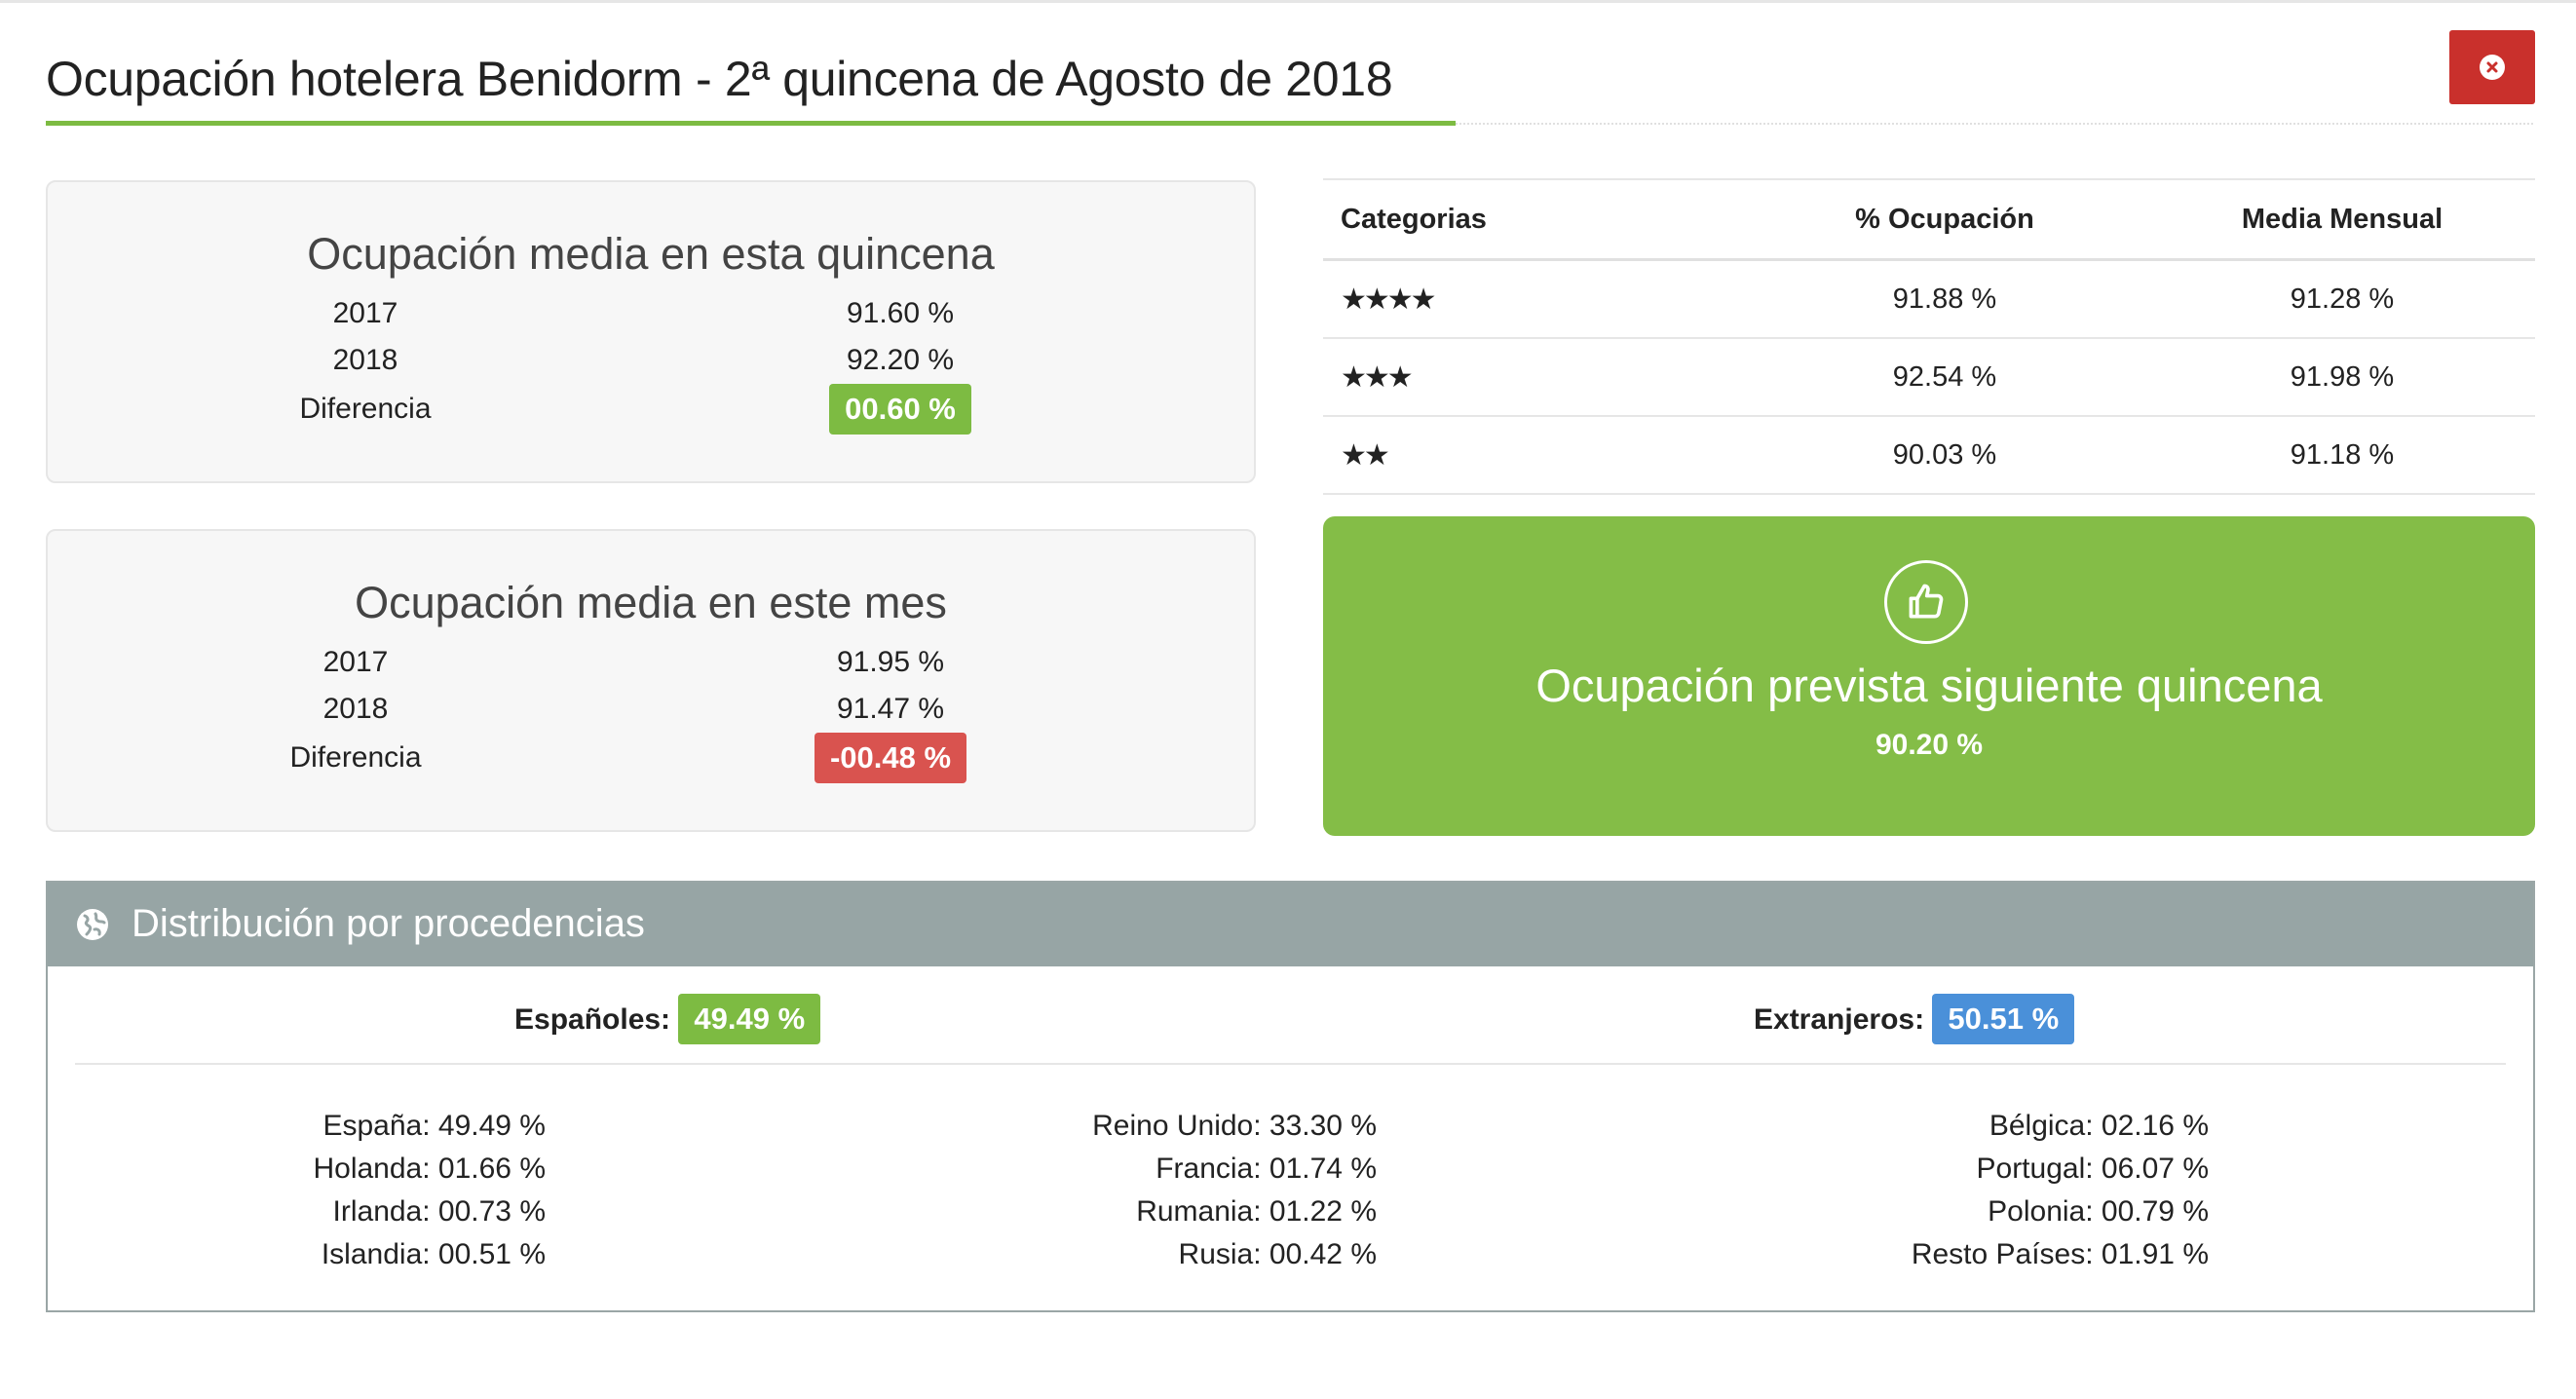  Describe the element at coordinates (1926, 602) in the screenshot. I see `thumbs-up-icon` at that location.